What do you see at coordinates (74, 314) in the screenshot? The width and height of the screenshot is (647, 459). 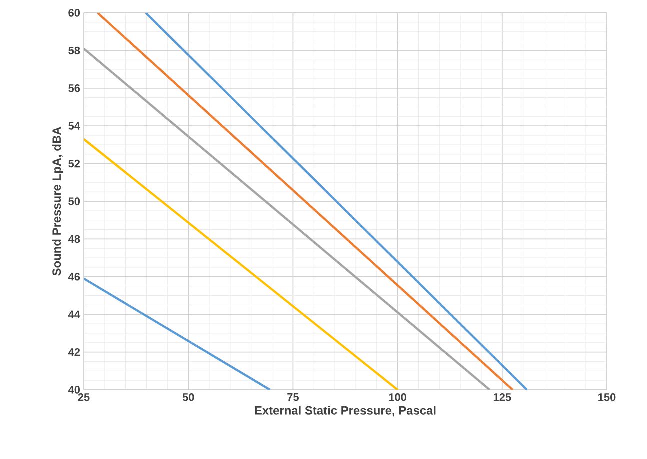 I see `y-tick-label: 44` at bounding box center [74, 314].